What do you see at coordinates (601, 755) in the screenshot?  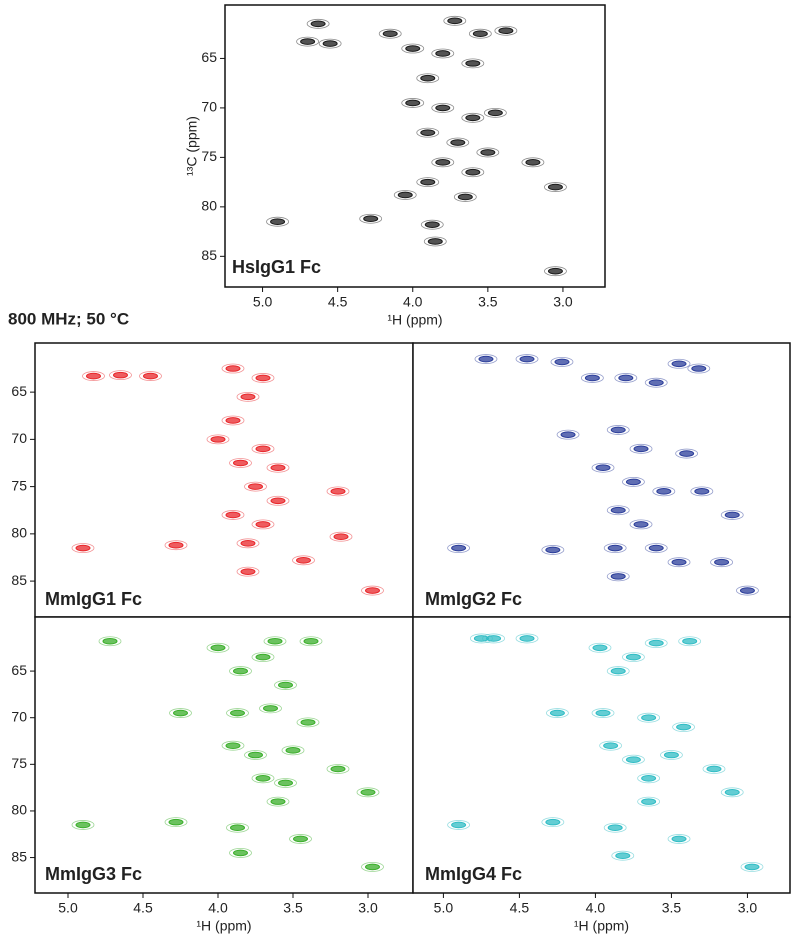 I see `panel-frame` at bounding box center [601, 755].